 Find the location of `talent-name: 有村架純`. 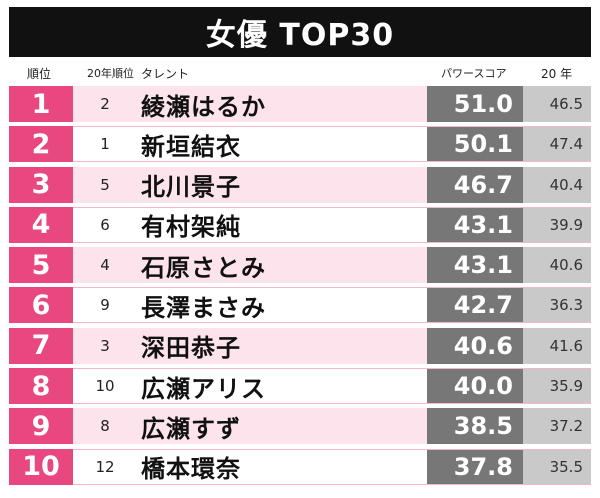

talent-name: 有村架純 is located at coordinates (191, 227).